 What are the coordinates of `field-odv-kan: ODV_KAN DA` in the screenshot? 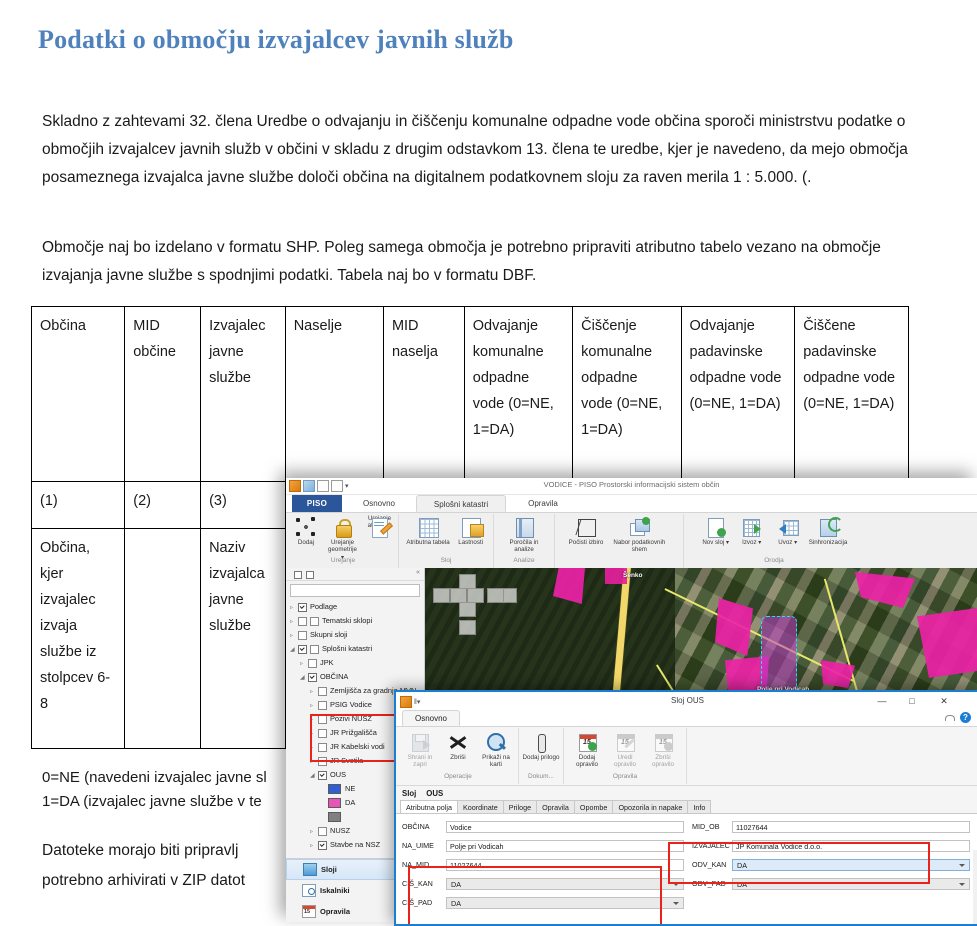 It's located at (831, 864).